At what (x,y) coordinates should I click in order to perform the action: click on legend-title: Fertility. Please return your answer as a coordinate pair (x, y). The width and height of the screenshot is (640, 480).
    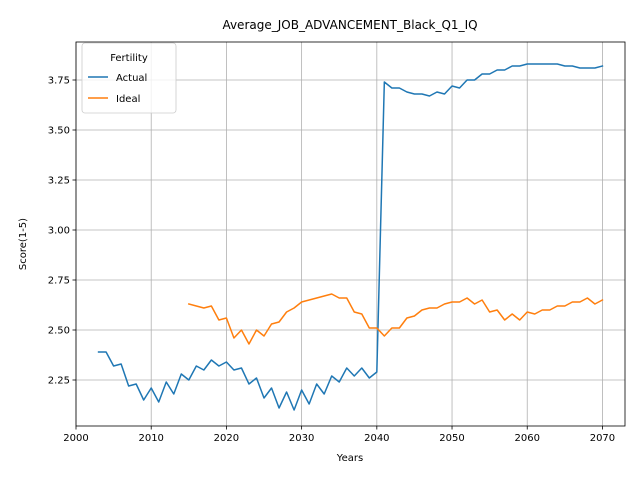
    Looking at the image, I should click on (129, 58).